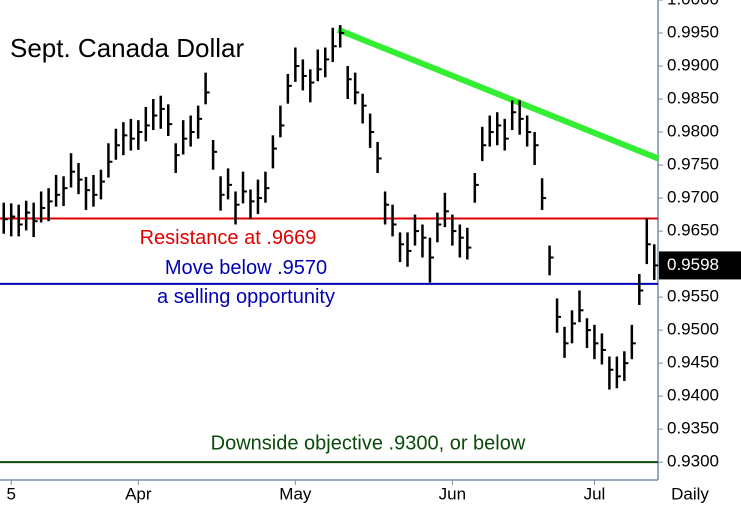 This screenshot has height=513, width=741. I want to click on y-tick-label: 0.9800, so click(693, 131).